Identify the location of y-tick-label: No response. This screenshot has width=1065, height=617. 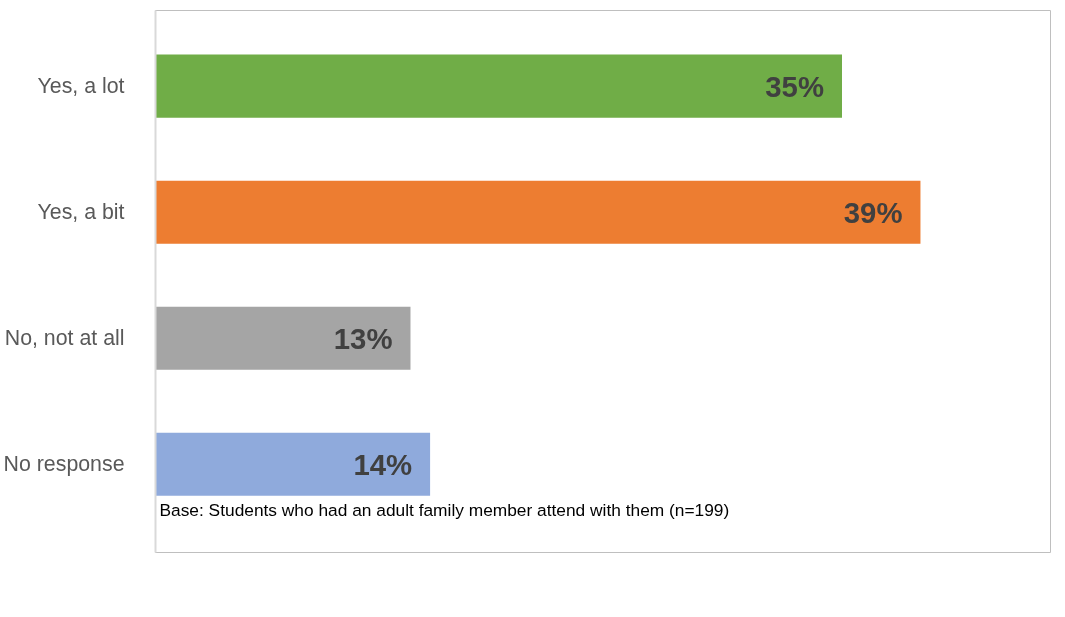
(64, 464).